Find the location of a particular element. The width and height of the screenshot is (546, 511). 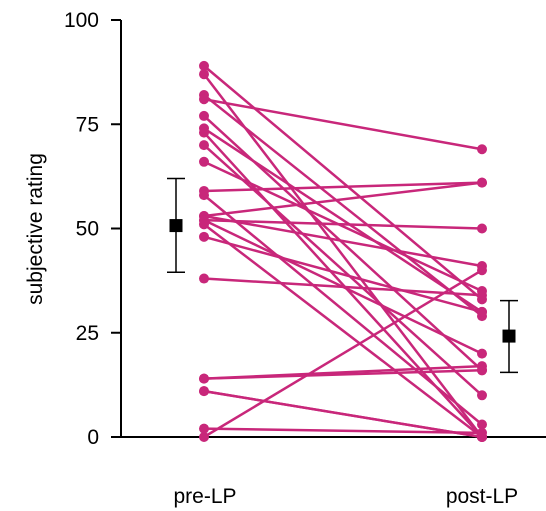

y-ticks: 0 25 50 75 100 is located at coordinates (92, 229).